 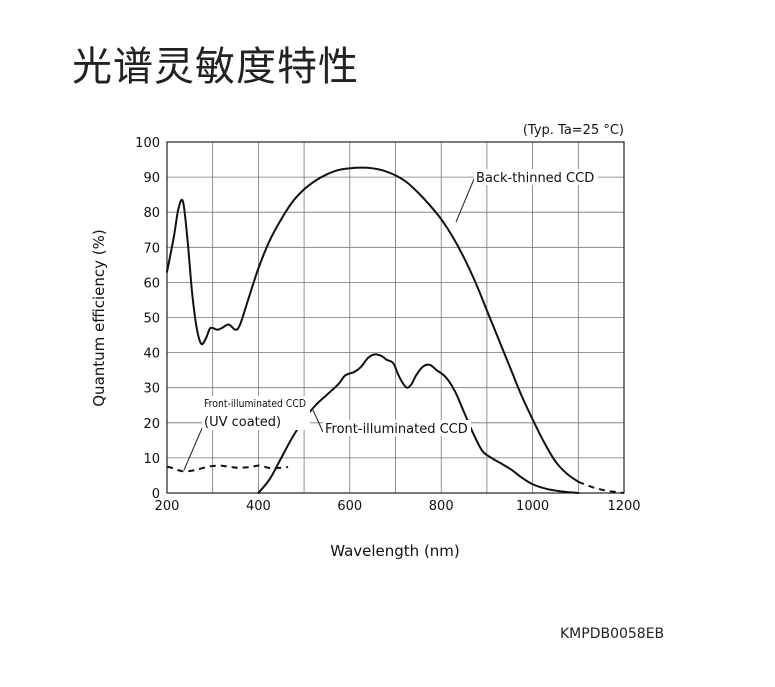 I want to click on annotation-front-illuminated: Front-illuminated CCD, so click(x=391, y=423).